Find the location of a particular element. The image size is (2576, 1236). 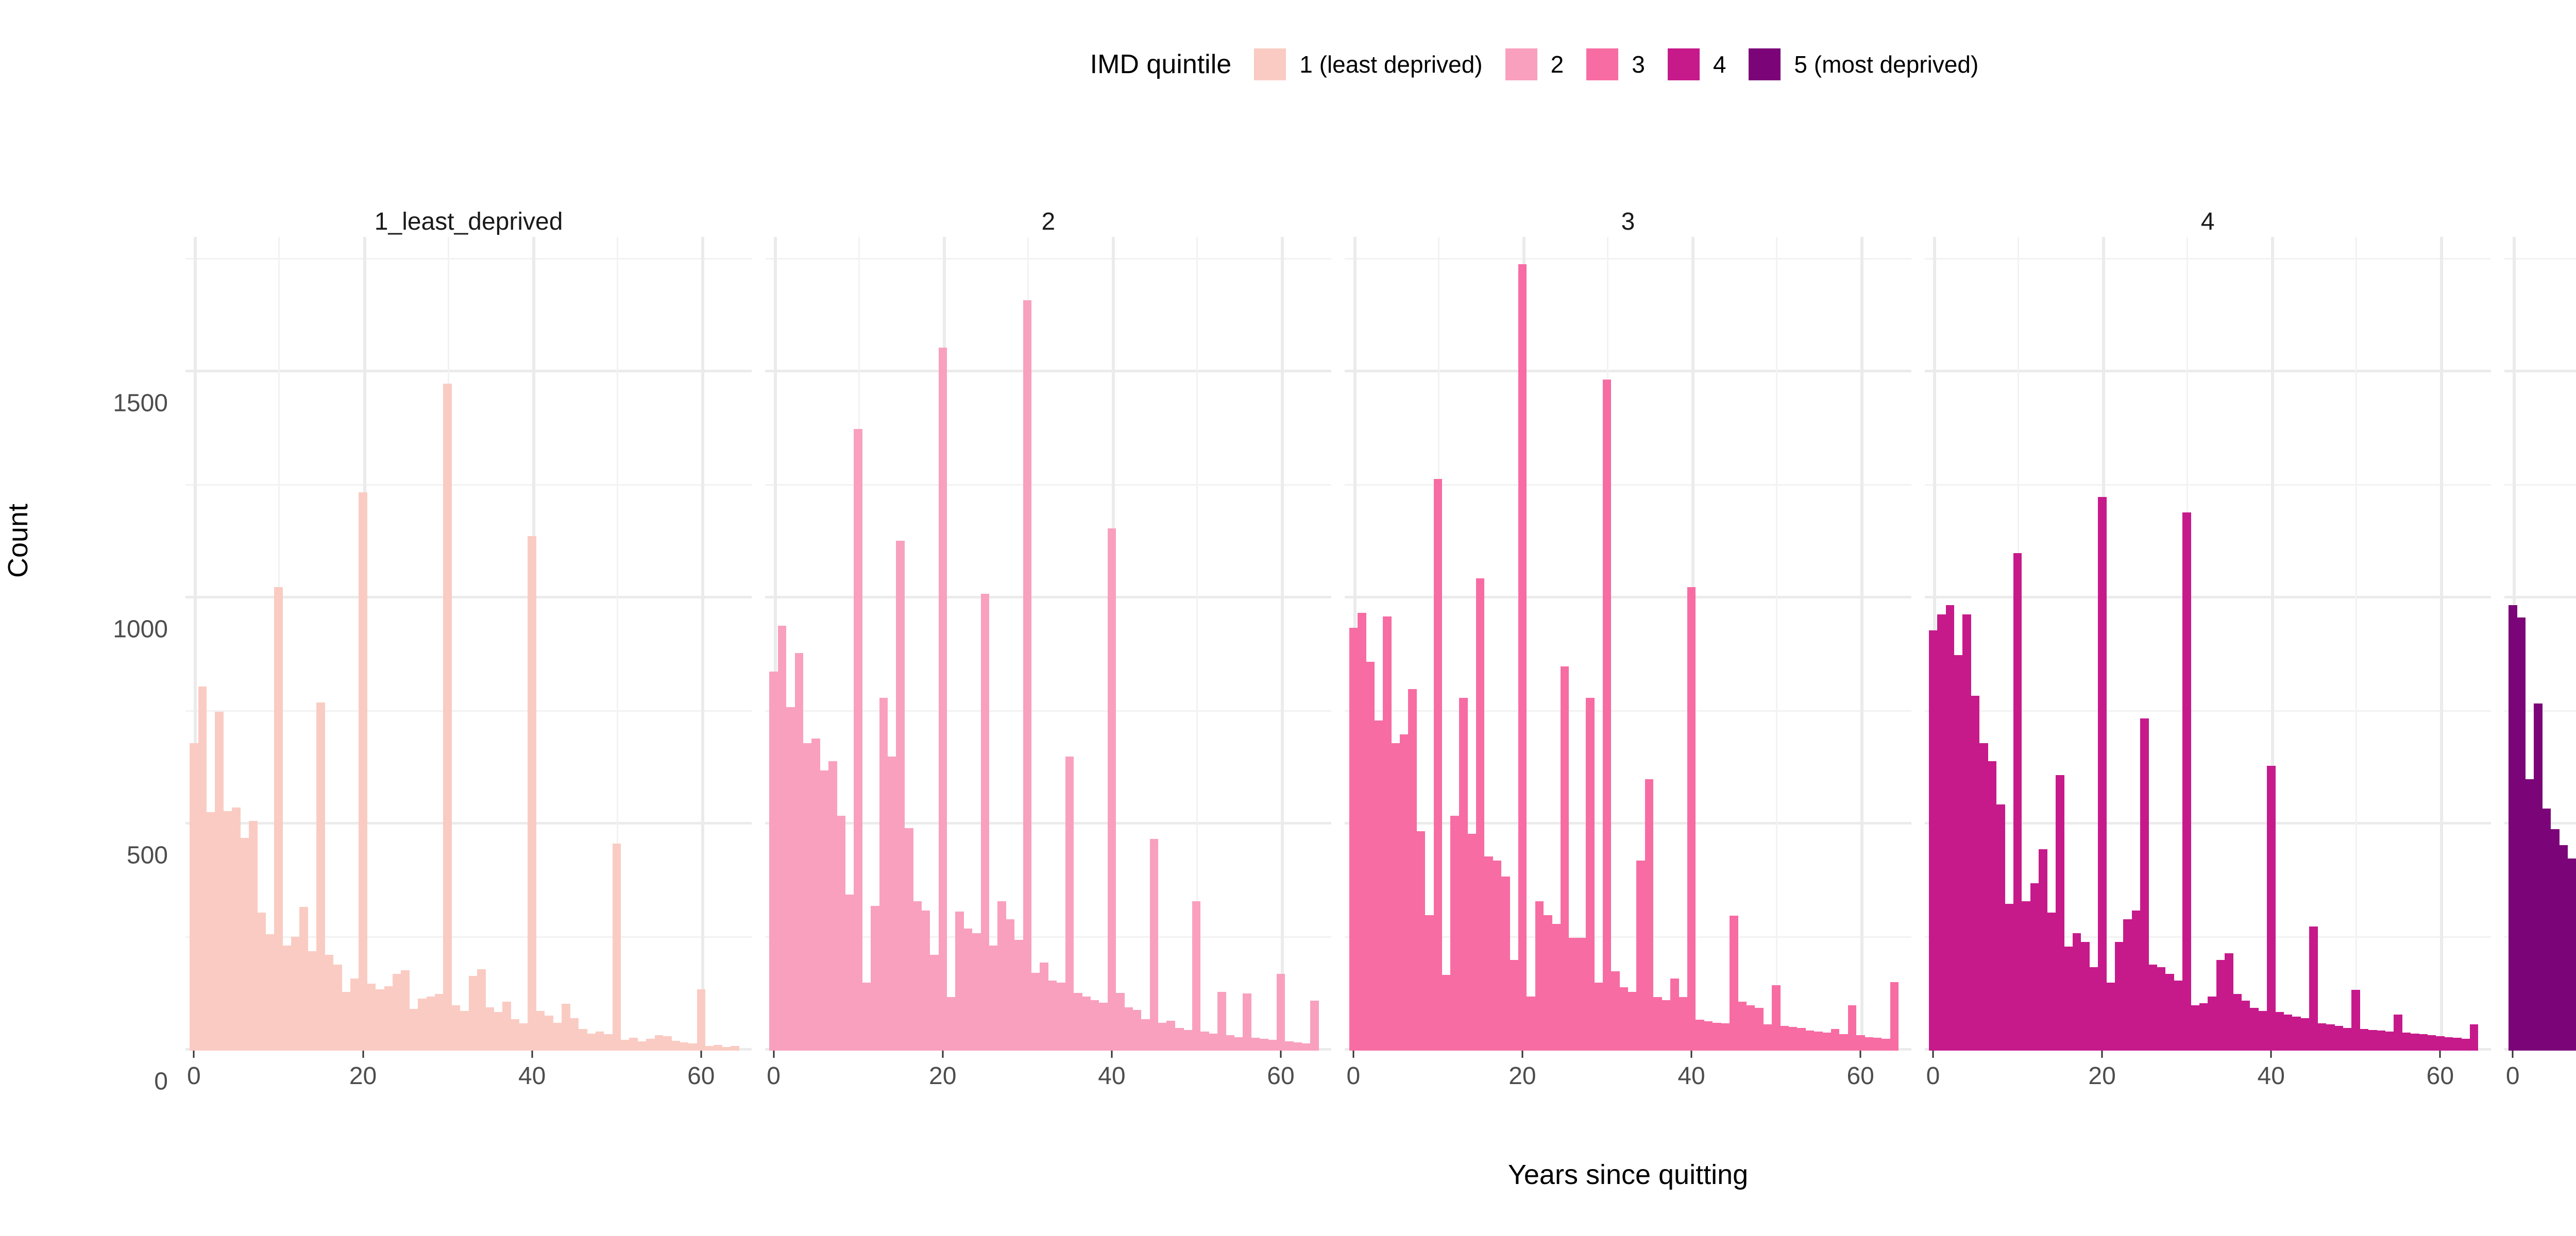

legend-label-1: 1 (least deprived) is located at coordinates (1391, 64).